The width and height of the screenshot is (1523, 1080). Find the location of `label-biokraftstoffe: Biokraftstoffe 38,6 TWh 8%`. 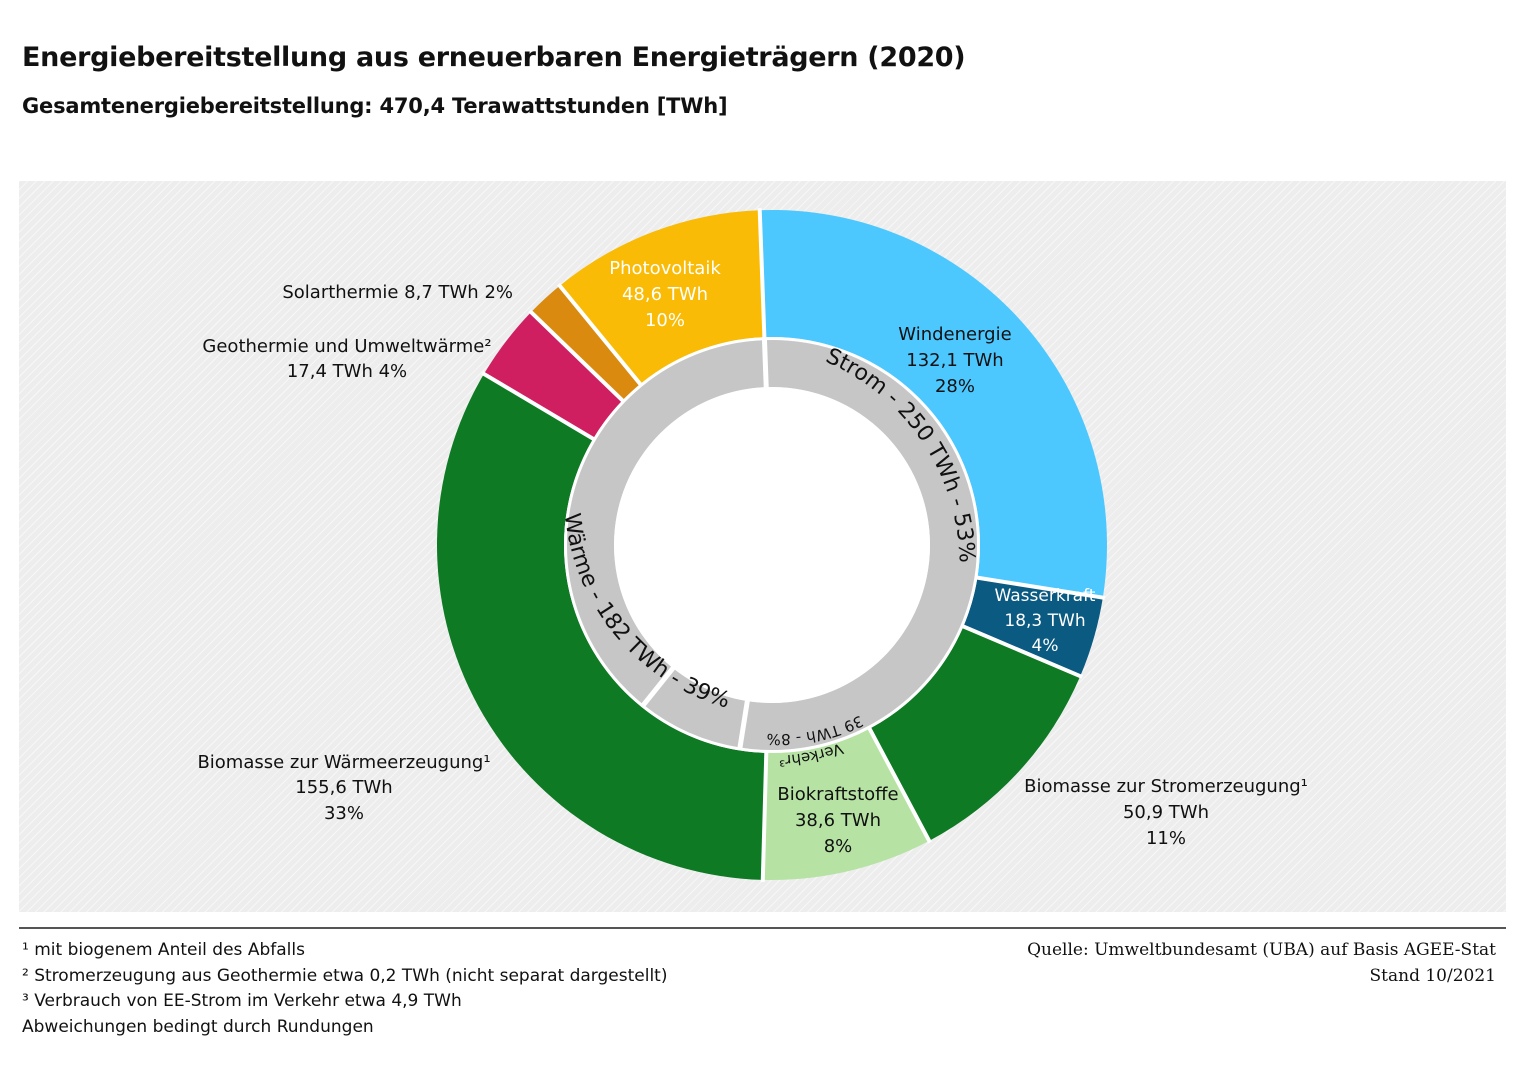

label-biokraftstoffe: Biokraftstoffe 38,6 TWh 8% is located at coordinates (837, 820).